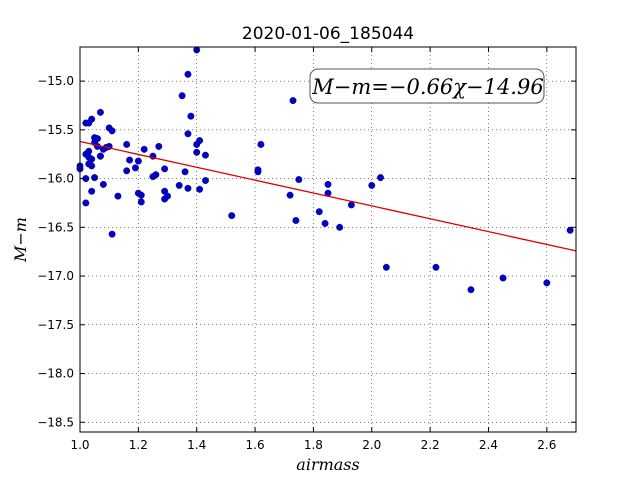 The height and width of the screenshot is (480, 640). Describe the element at coordinates (327, 464) in the screenshot. I see `x-axis-label: airmass` at that location.